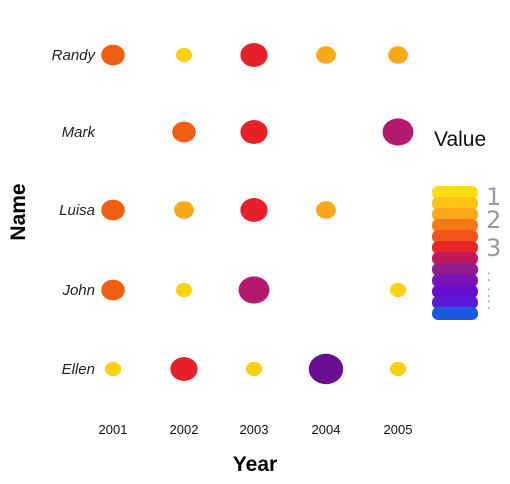 This screenshot has height=484, width=510. I want to click on point-john-2003, so click(254, 290).